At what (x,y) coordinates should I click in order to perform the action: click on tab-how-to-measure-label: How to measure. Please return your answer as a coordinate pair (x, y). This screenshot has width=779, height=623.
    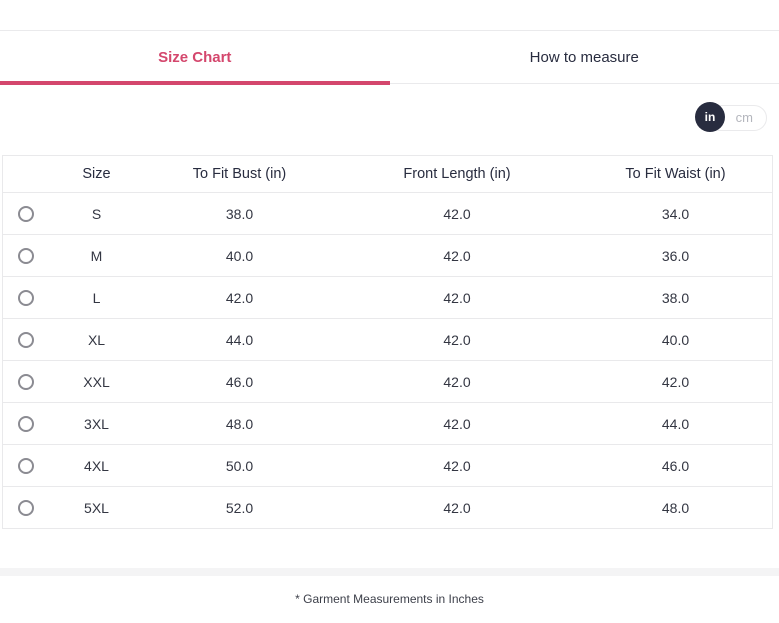
    Looking at the image, I should click on (584, 57).